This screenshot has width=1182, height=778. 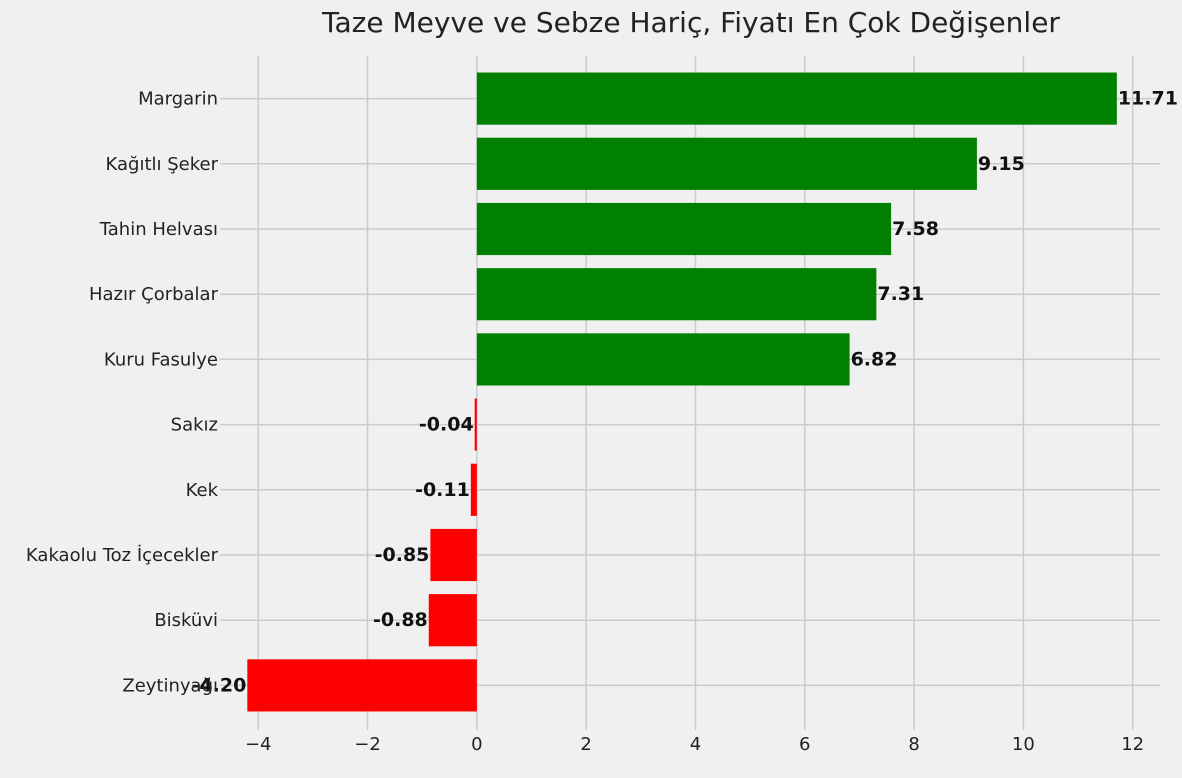 I want to click on category-label: Zeytinyağı, so click(x=170, y=685).